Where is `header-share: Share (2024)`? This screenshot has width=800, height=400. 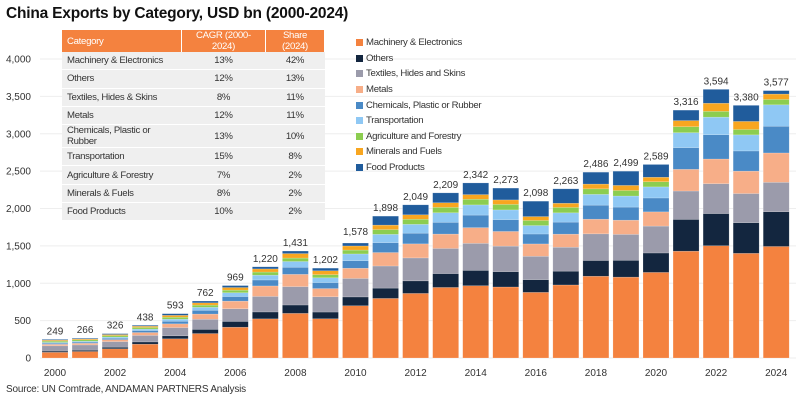 header-share: Share (2024) is located at coordinates (295, 41).